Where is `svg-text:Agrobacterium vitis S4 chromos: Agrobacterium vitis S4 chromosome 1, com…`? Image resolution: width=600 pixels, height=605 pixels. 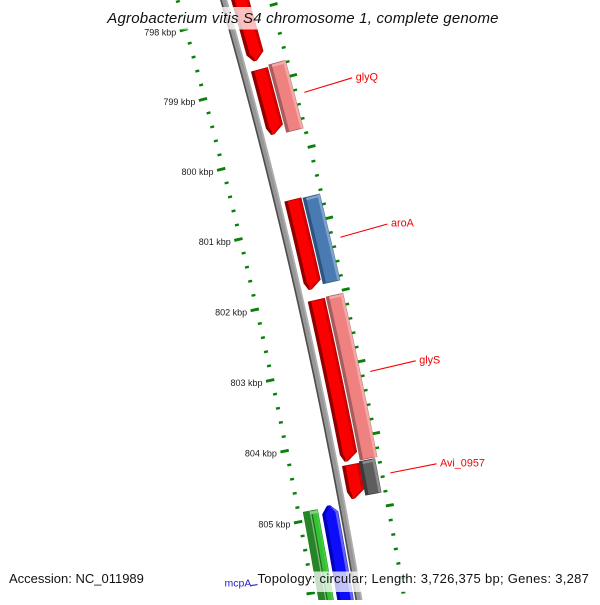 svg-text:Agrobacterium vitis S4 chromos: Agrobacterium vitis S4 chromosome 1, com… is located at coordinates (302, 18).